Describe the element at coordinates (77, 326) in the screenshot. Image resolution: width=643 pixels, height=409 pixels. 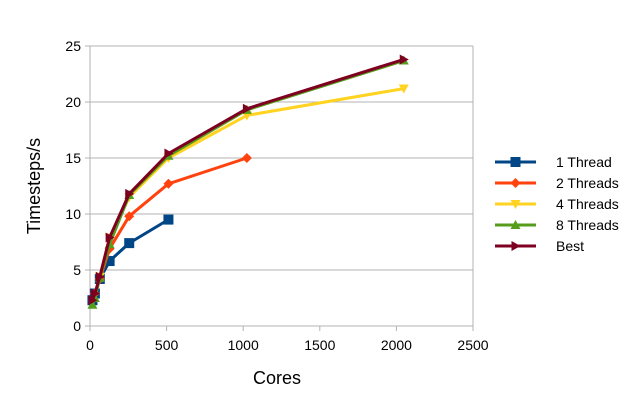
I see `y-tick-label: 0` at that location.